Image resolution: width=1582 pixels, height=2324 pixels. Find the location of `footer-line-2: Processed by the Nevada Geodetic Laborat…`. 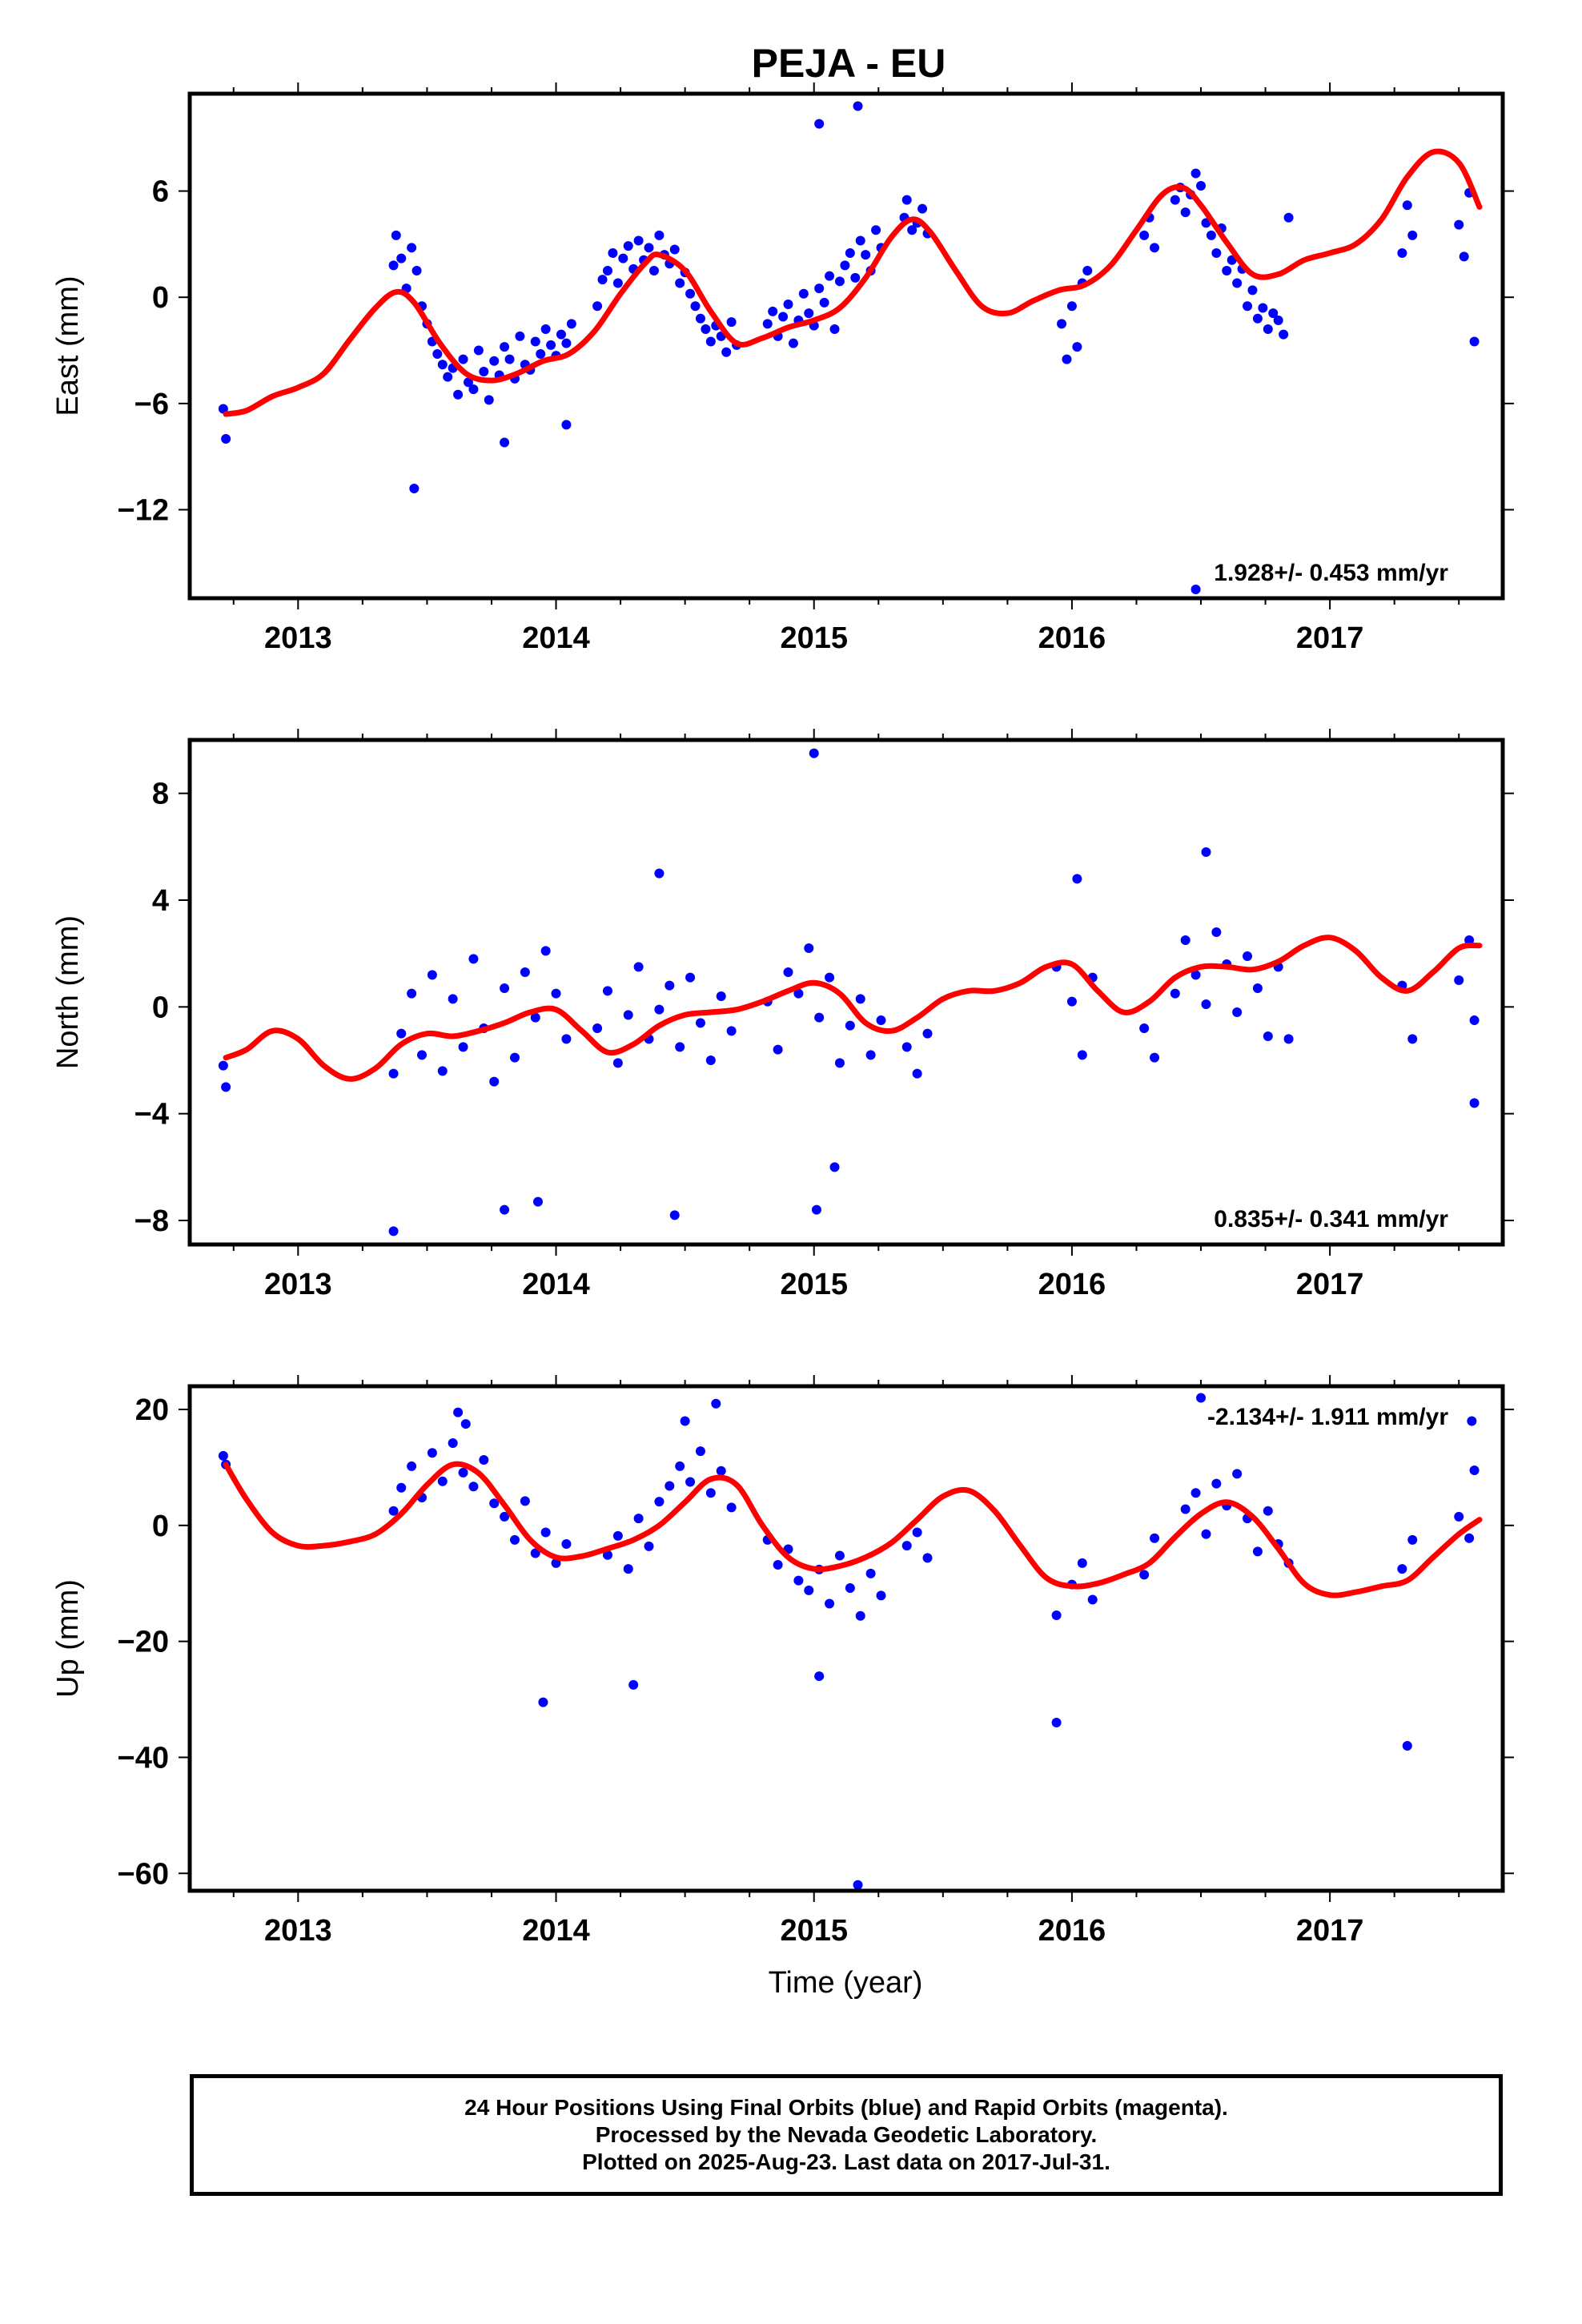

footer-line-2: Processed by the Nevada Geodetic Laborat… is located at coordinates (847, 2134).